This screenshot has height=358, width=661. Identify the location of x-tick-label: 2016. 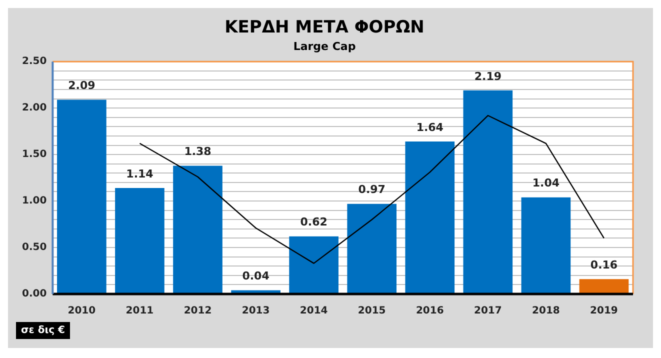
(430, 311).